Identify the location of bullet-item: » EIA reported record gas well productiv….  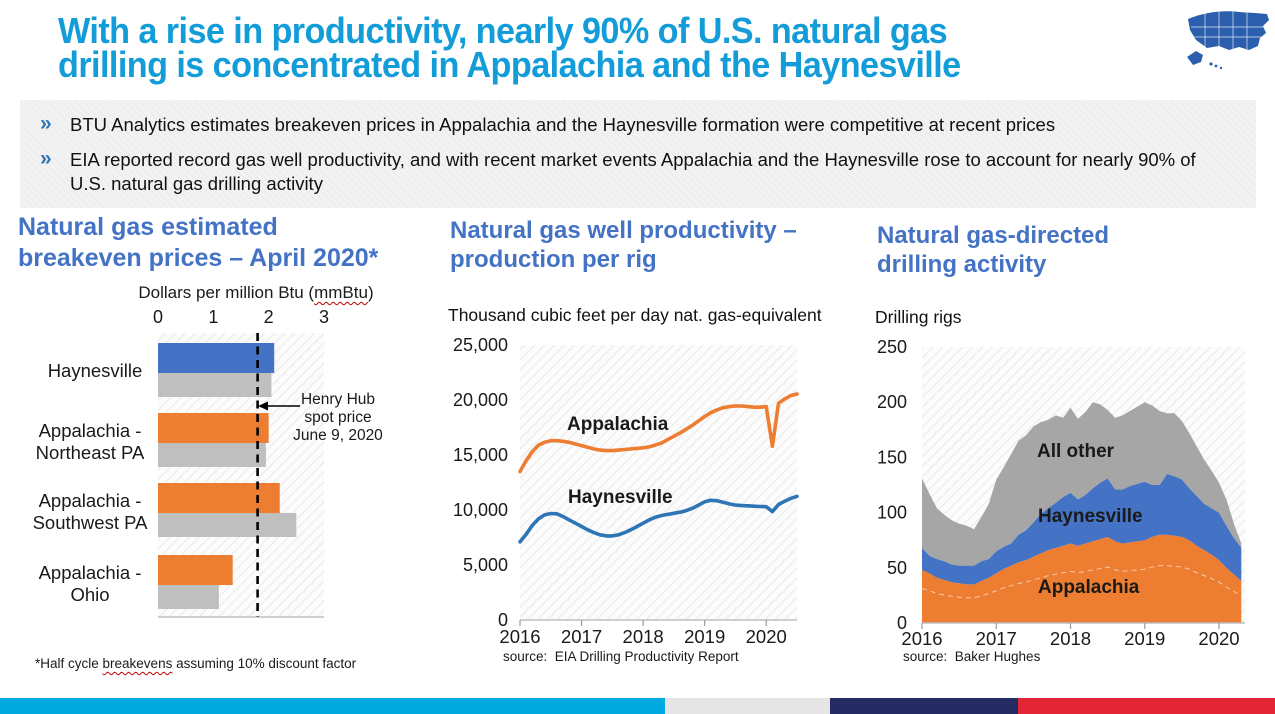
(637, 172).